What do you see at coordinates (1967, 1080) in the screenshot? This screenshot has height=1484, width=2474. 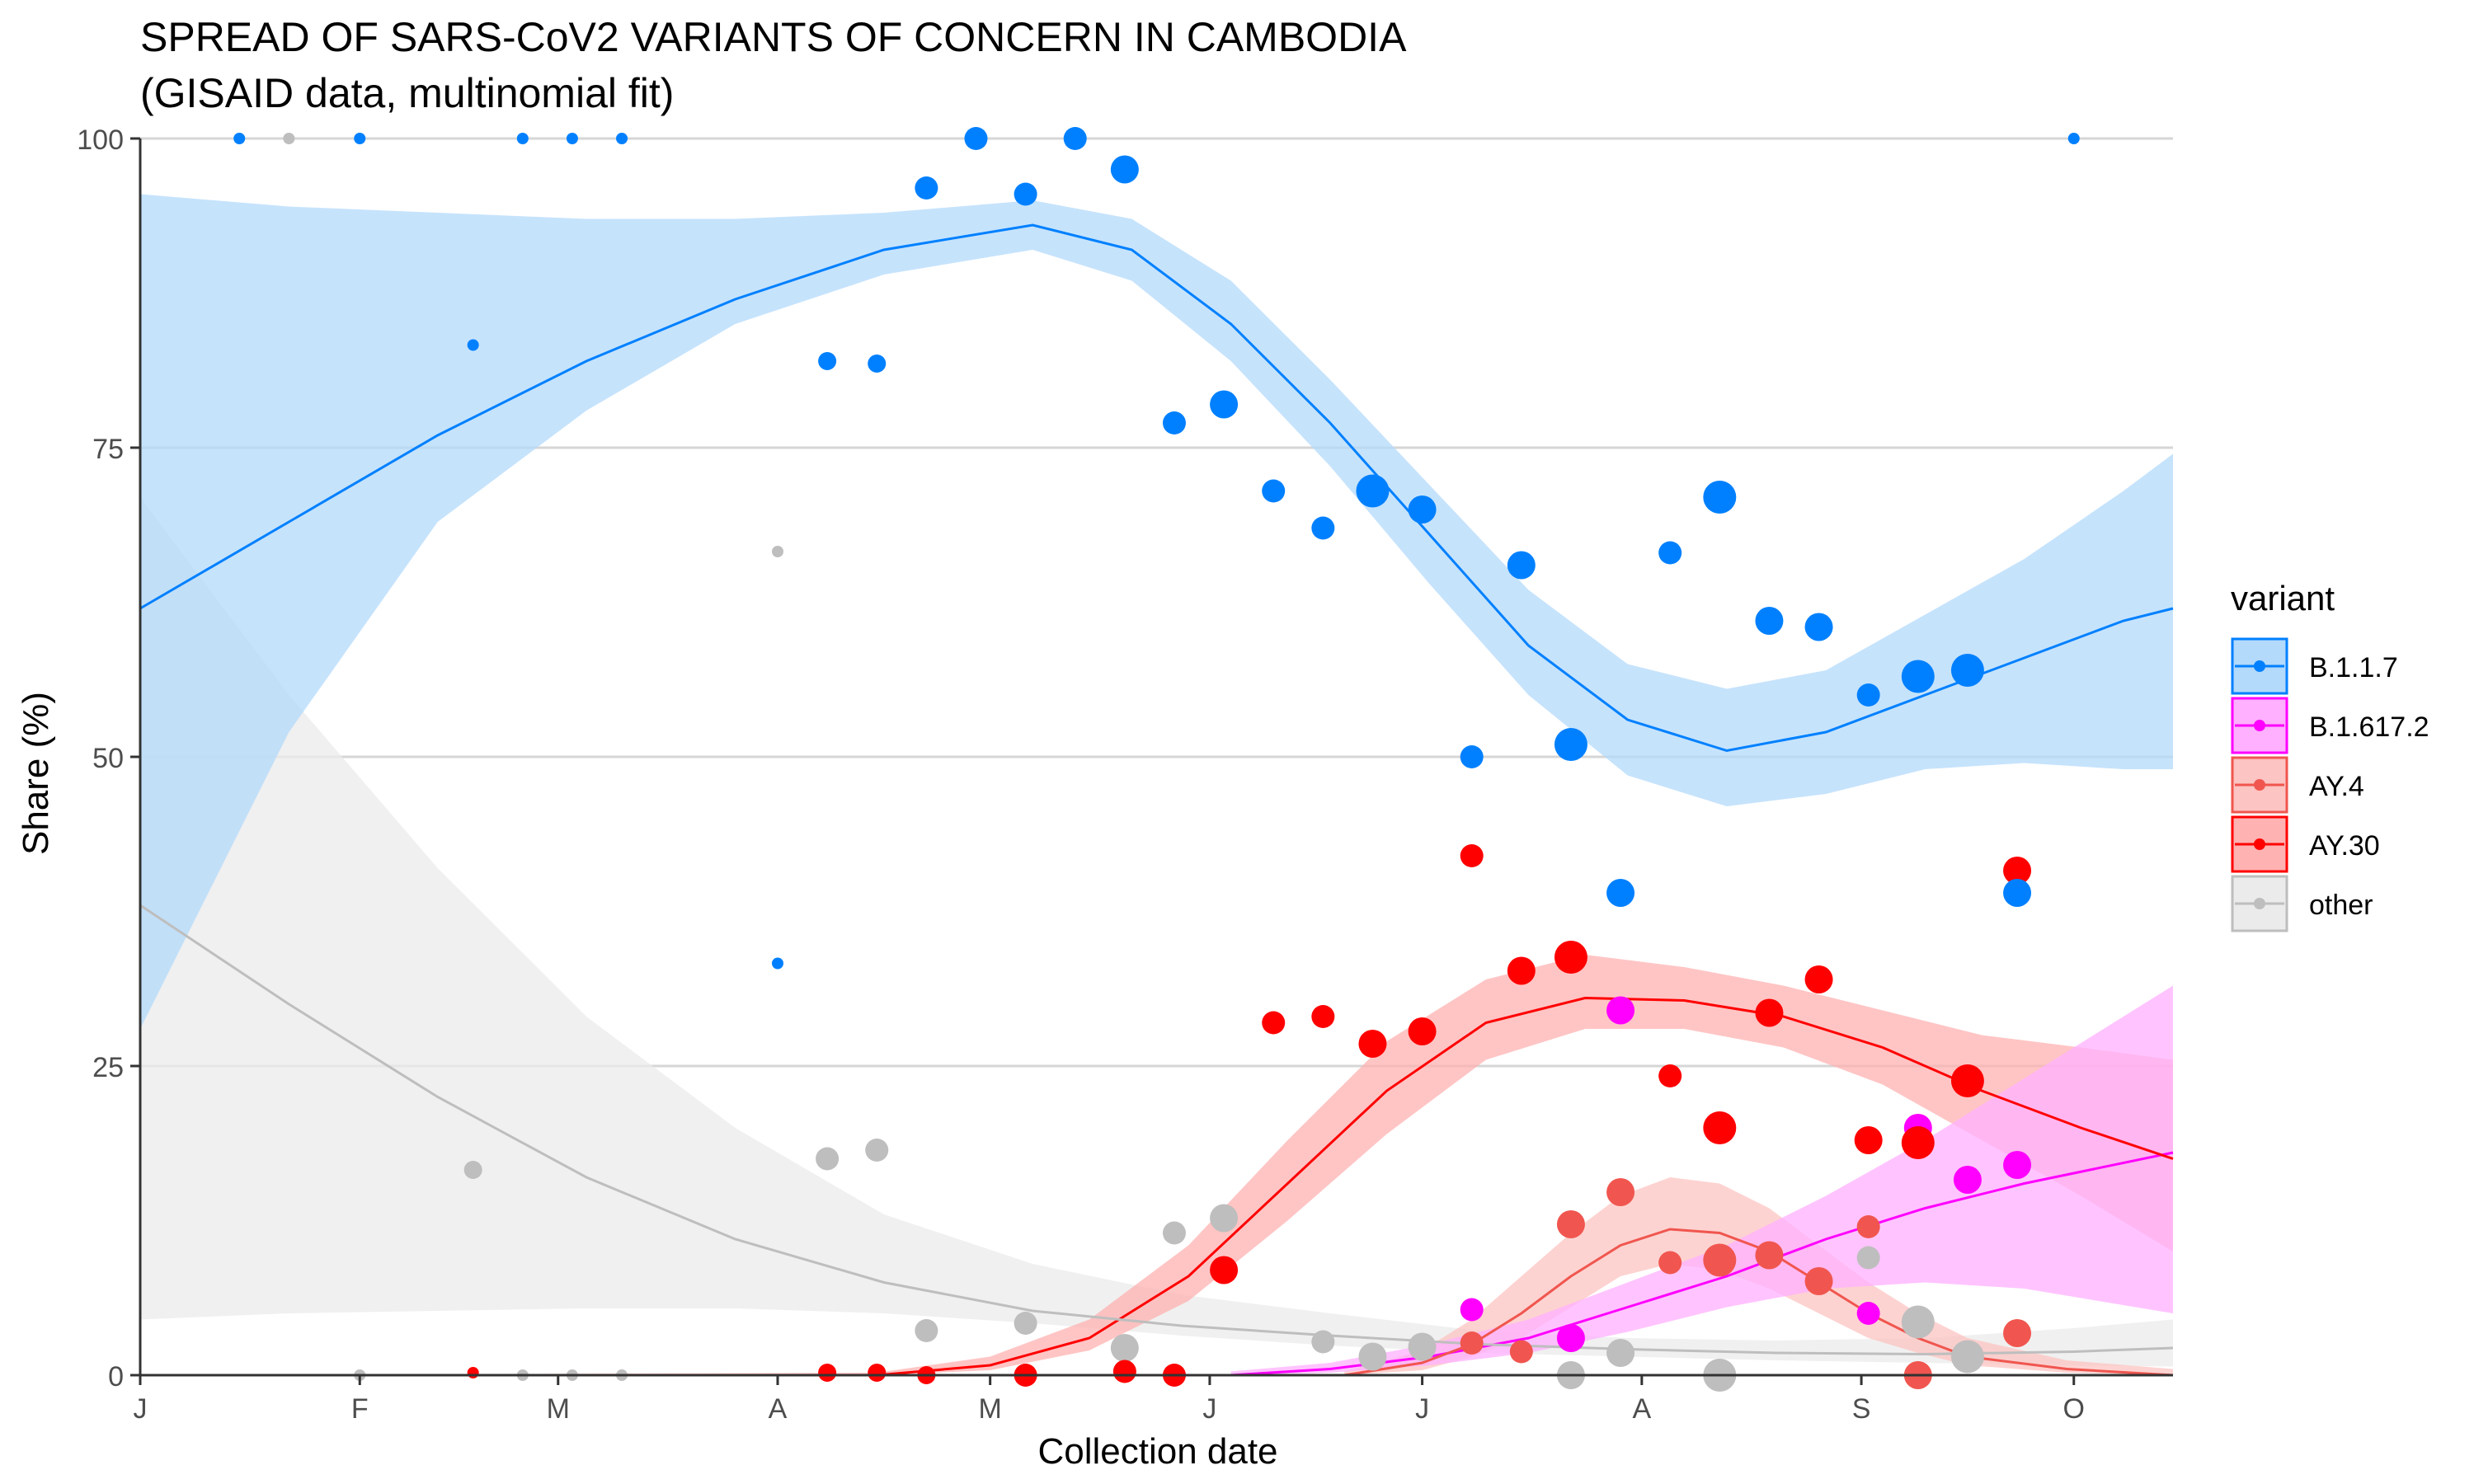 I see `point-AY.30-21` at bounding box center [1967, 1080].